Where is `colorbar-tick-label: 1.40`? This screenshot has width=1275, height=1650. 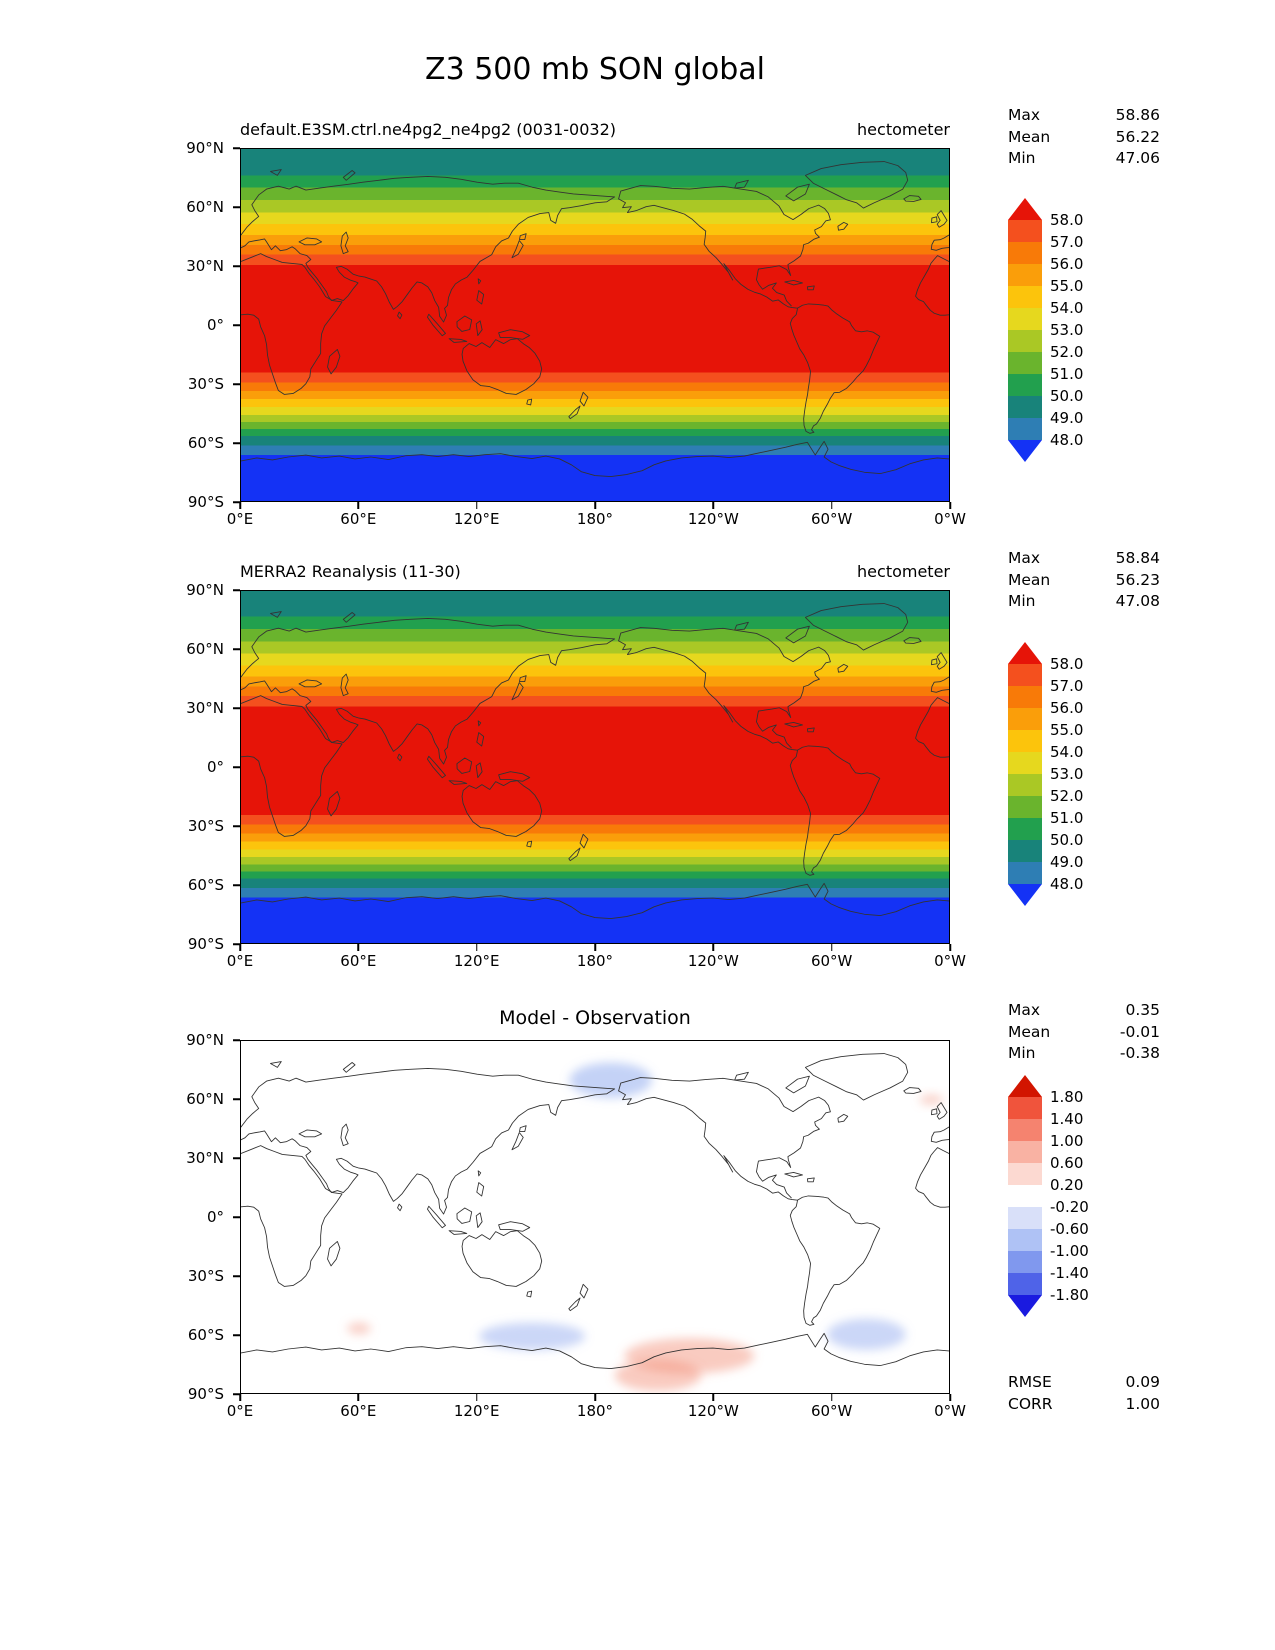
colorbar-tick-label: 1.40 is located at coordinates (1067, 1119).